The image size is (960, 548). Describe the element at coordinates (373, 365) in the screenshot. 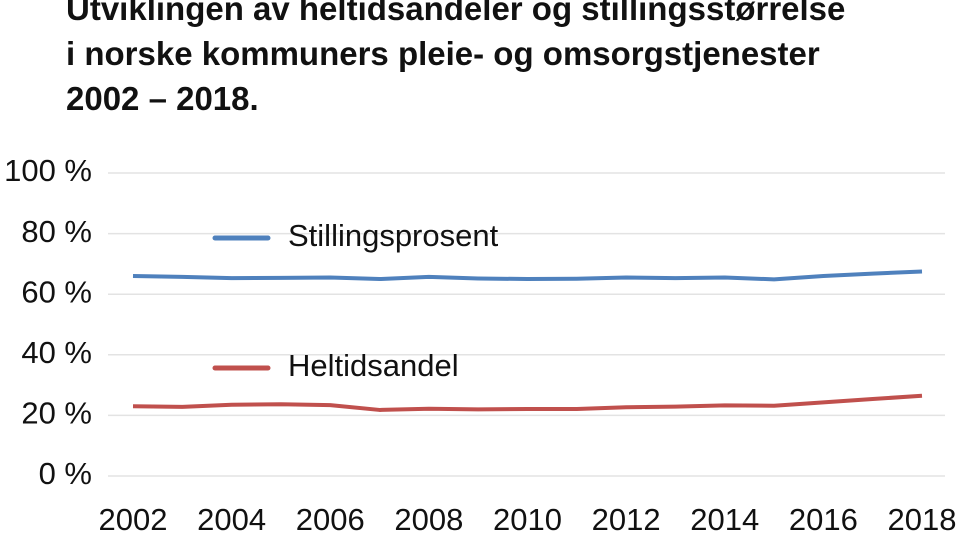

I see `legend-label: Heltidsandel` at that location.